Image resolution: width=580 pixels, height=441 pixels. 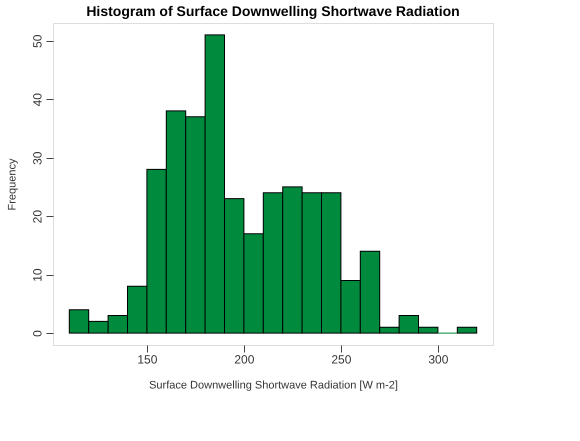 I want to click on y-tick-label: 20, so click(x=37, y=217).